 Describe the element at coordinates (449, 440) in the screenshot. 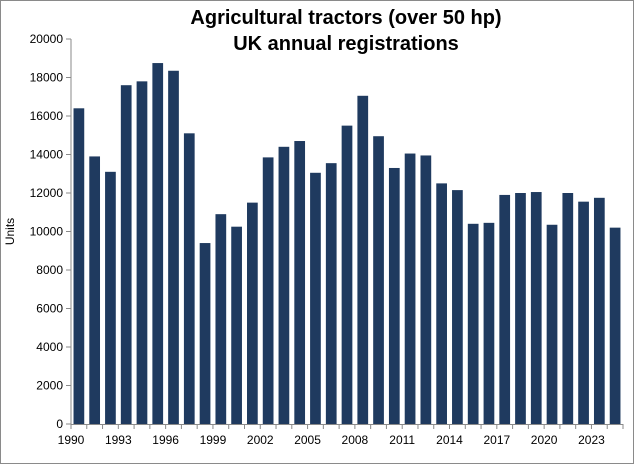

I see `x-tick-label: 2014` at that location.